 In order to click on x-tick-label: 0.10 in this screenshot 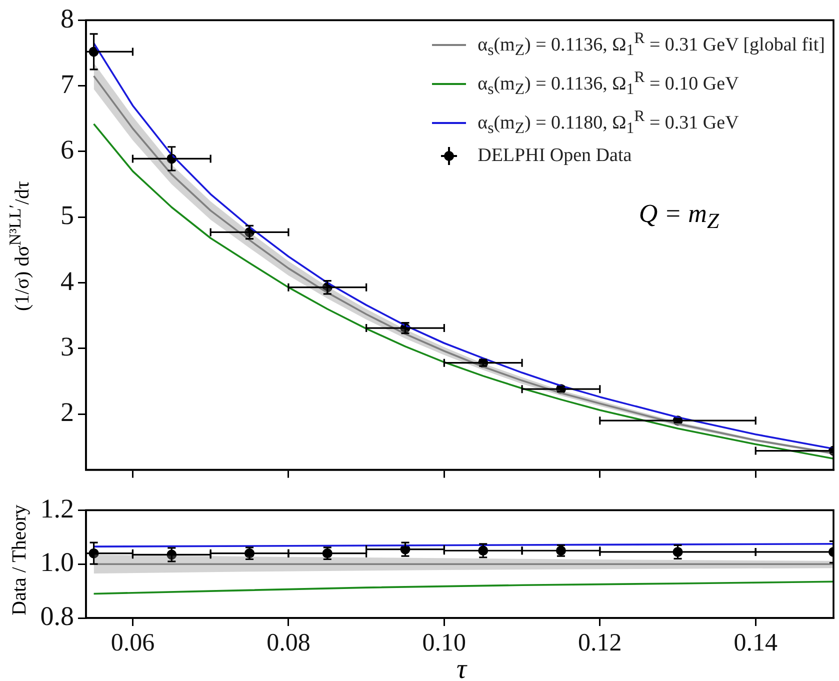, I will do `click(444, 643)`.